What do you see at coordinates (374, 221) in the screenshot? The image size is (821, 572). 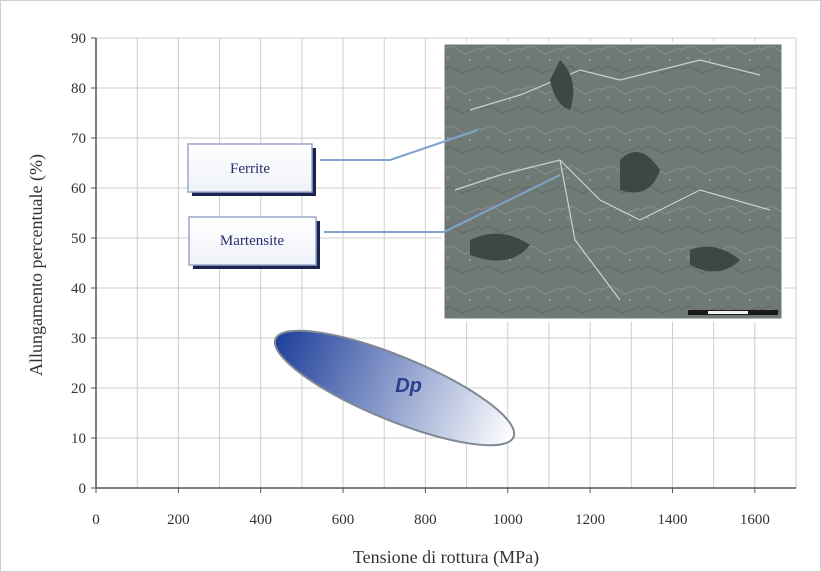 I see `callout-martensite: Martensite` at bounding box center [374, 221].